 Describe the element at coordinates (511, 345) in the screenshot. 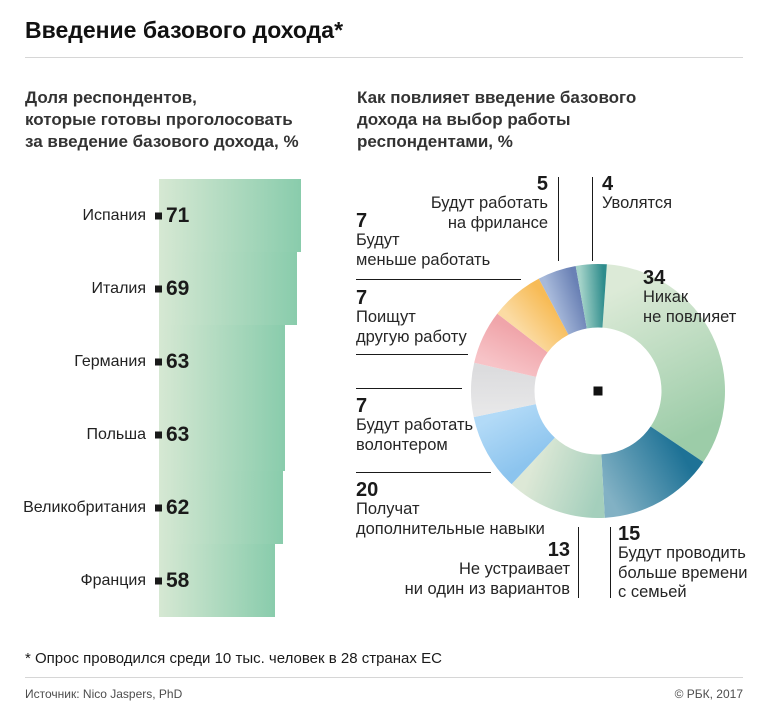

I see `donut-slice-look-other-job` at that location.